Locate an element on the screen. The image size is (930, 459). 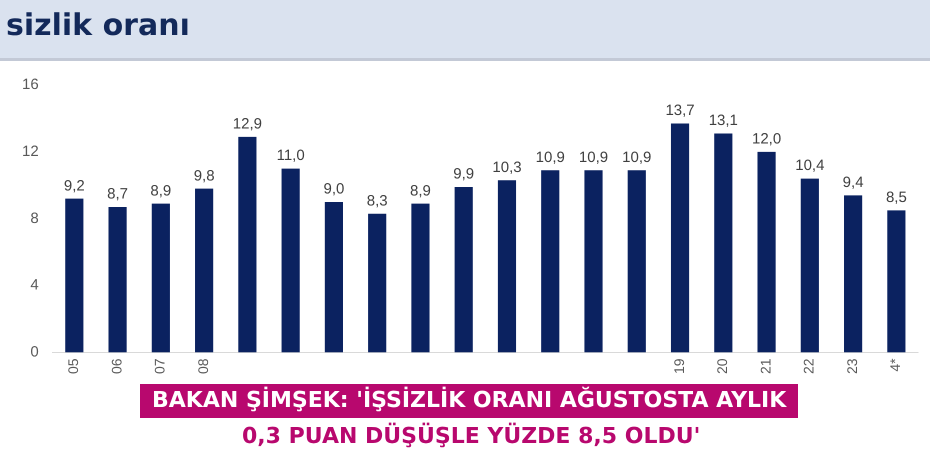
data-label: 8,5 is located at coordinates (896, 197).